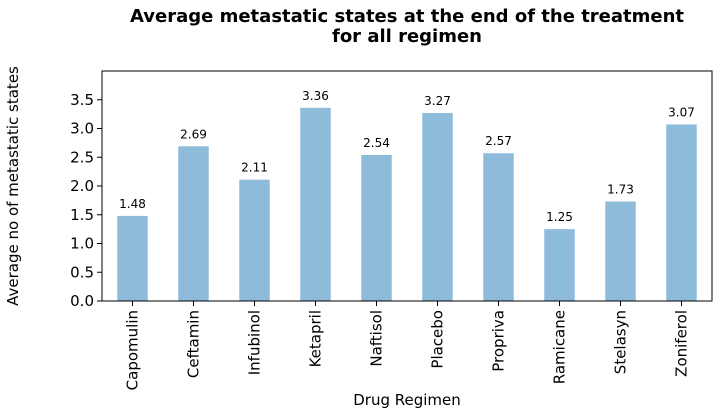  Describe the element at coordinates (82, 186) in the screenshot. I see `y-tick-label: 2.0` at that location.